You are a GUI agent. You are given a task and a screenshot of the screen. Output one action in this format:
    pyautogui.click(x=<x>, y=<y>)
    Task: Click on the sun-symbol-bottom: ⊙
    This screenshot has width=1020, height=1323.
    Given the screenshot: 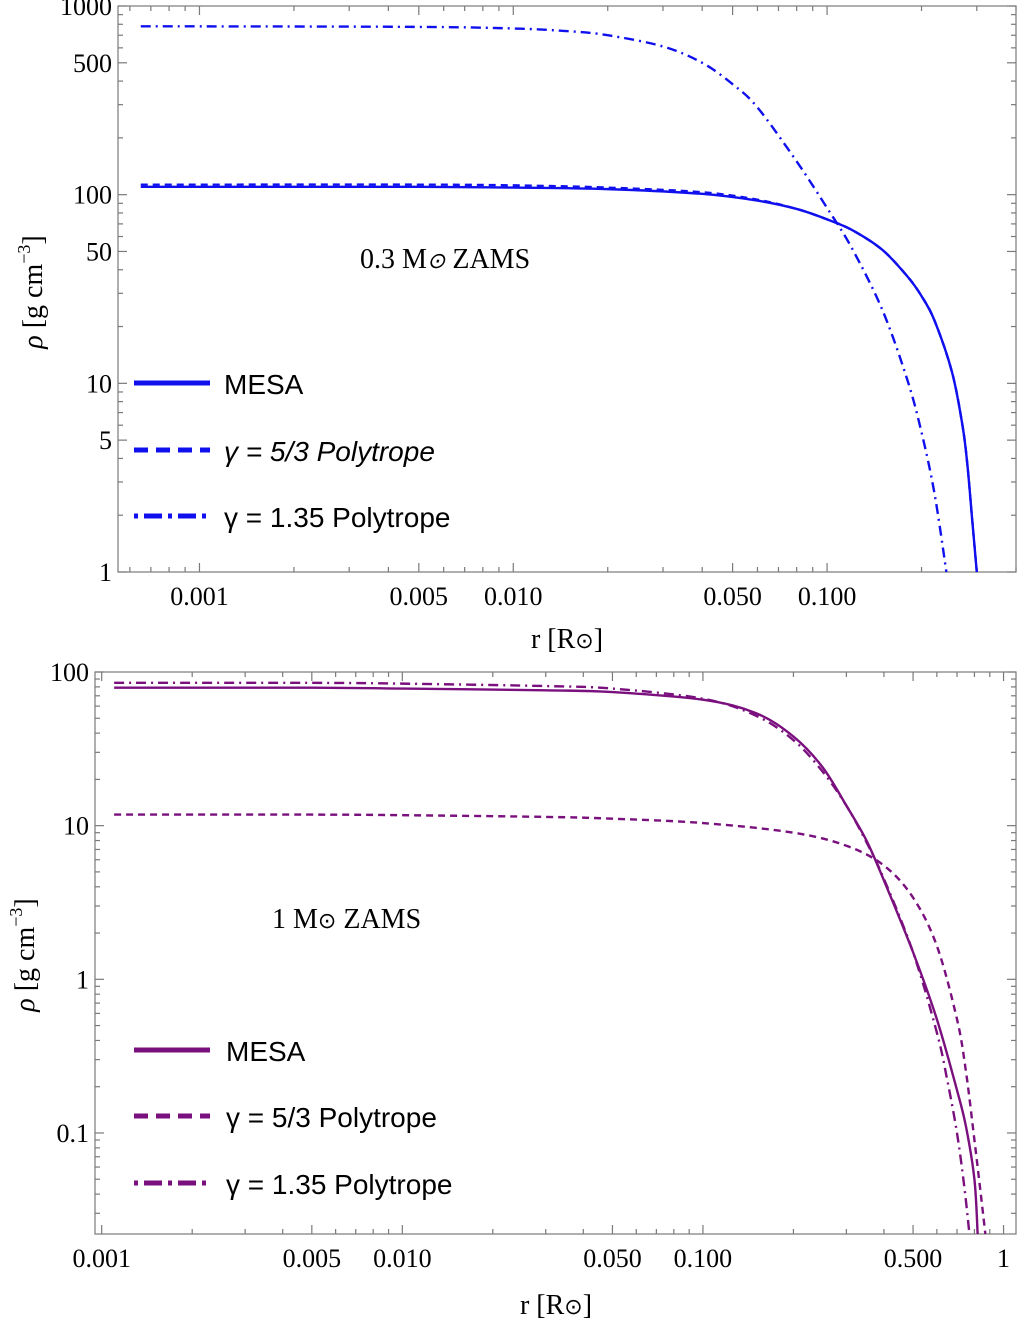 What is the action you would take?
    pyautogui.click(x=327, y=920)
    